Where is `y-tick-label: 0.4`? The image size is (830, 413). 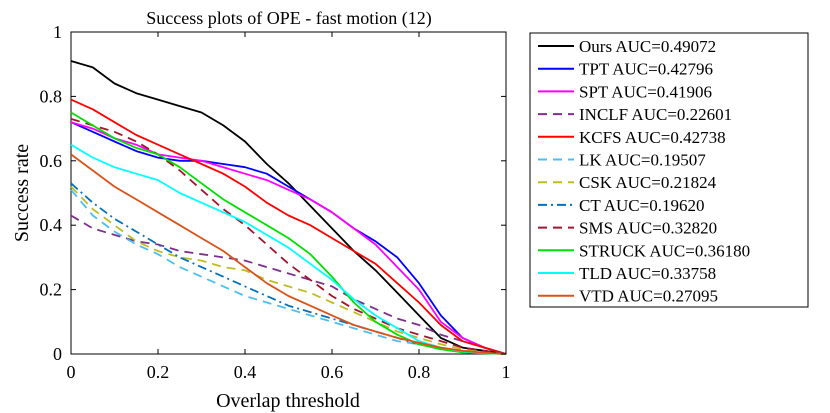 y-tick-label: 0.4 is located at coordinates (51, 225).